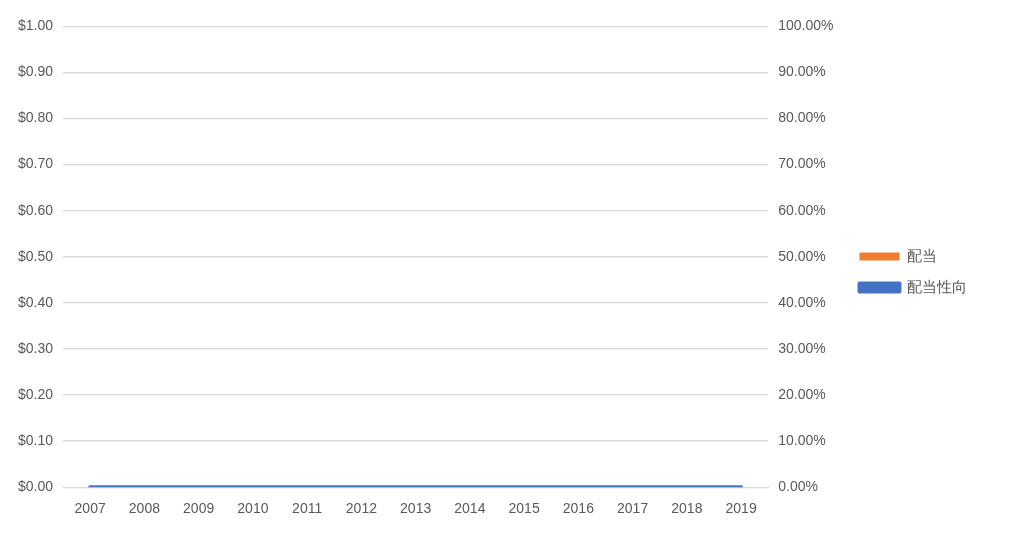 This screenshot has height=534, width=1025. I want to click on x-tick-label: 2011, so click(307, 508).